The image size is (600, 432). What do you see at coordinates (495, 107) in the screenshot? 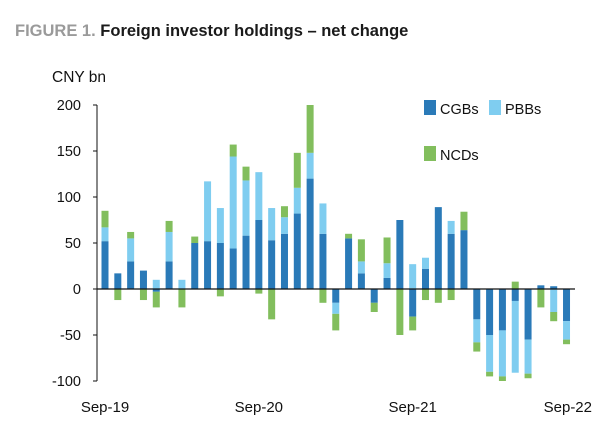
I see `legend-swatch-pbbs` at bounding box center [495, 107].